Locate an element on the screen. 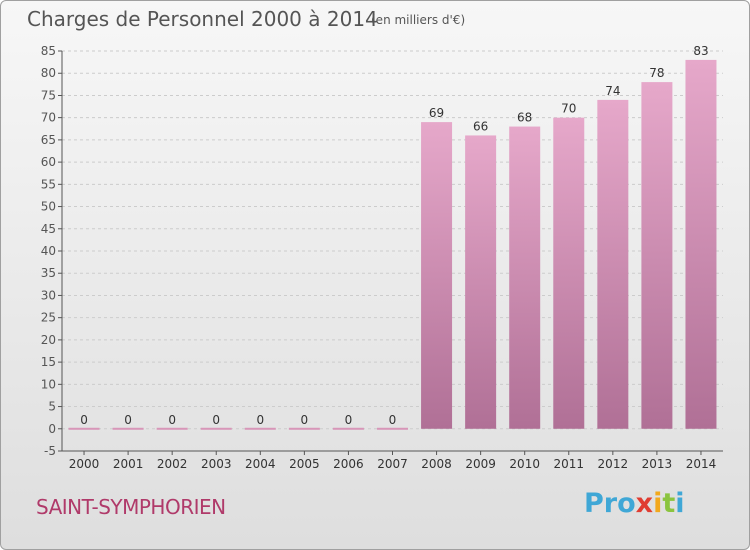 The image size is (750, 550). y-tick-label: -5 is located at coordinates (50, 451).